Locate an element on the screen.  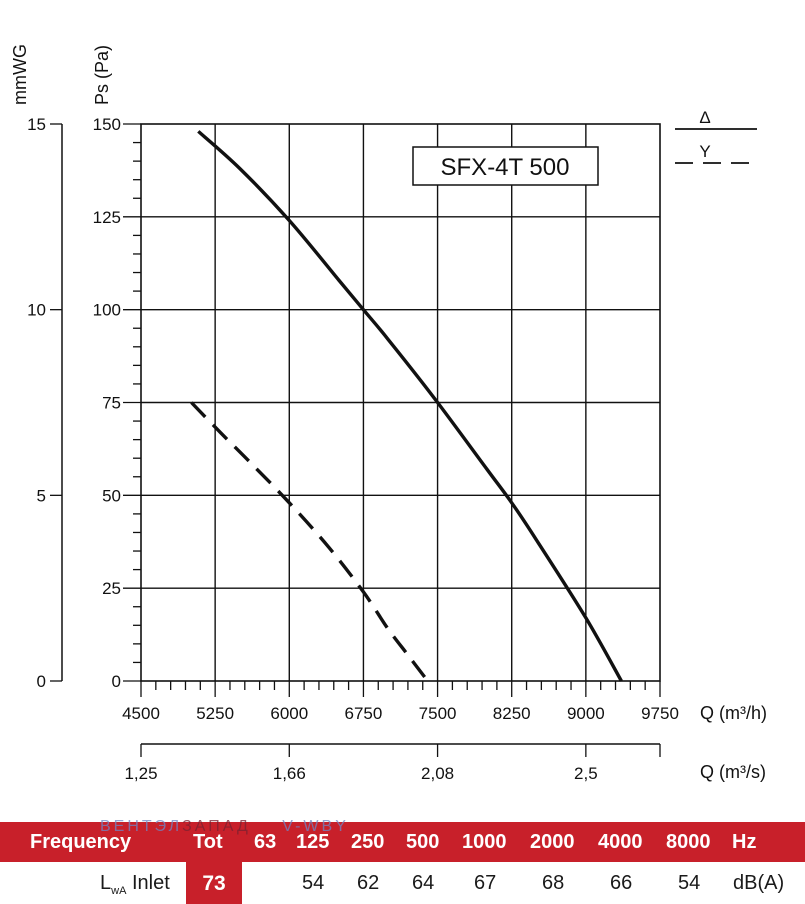
y-tick-label: 100 is located at coordinates (107, 310).